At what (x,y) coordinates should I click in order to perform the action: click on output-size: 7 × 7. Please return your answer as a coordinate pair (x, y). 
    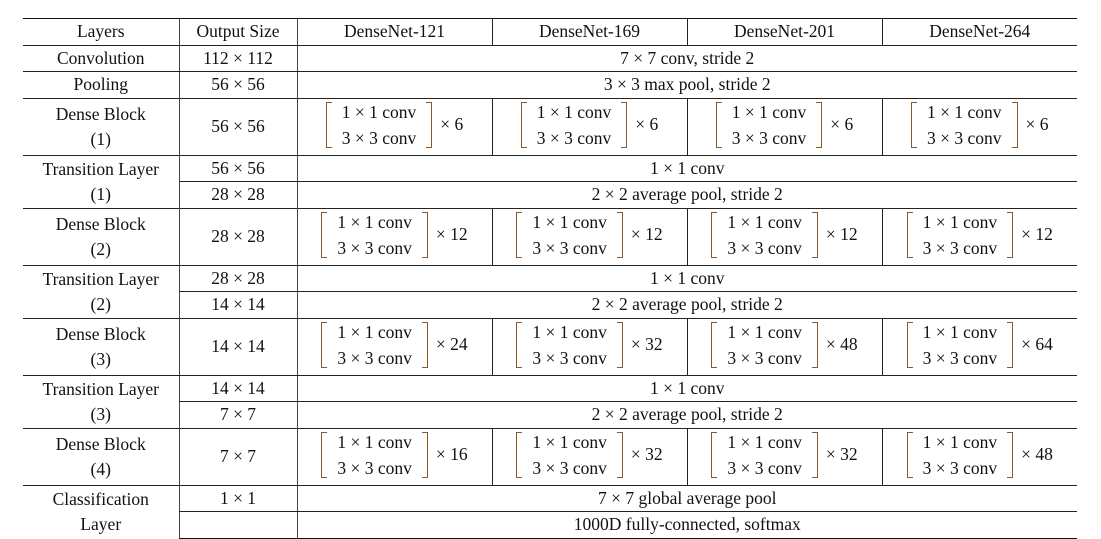
    Looking at the image, I should click on (237, 457).